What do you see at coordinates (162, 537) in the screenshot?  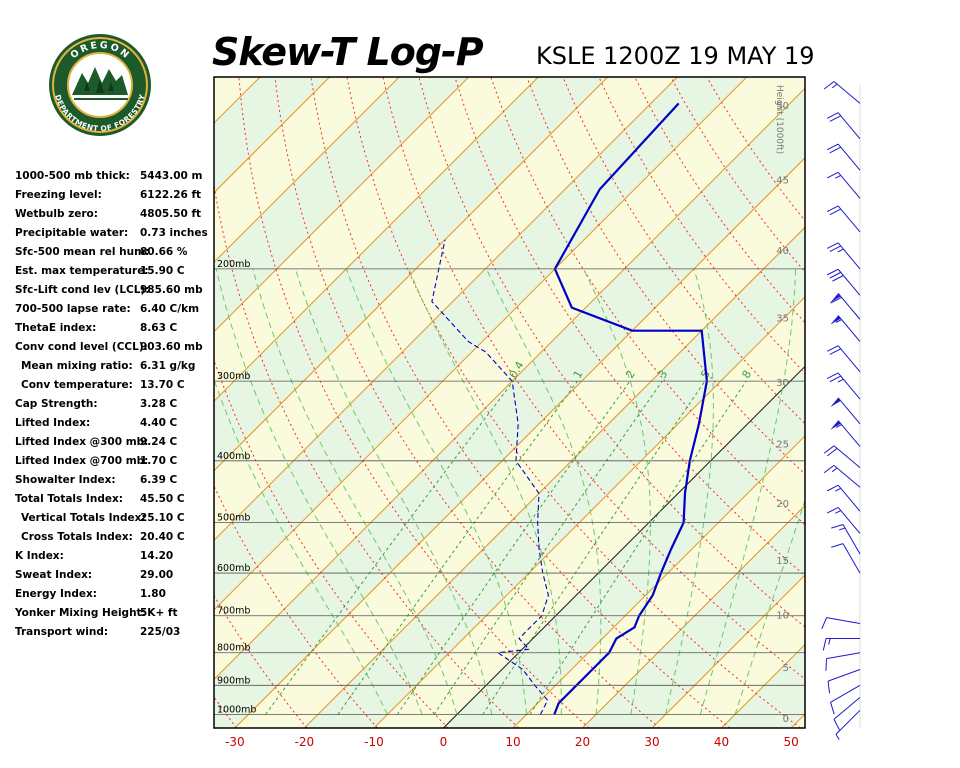 I see `index-value: 20.40 C` at bounding box center [162, 537].